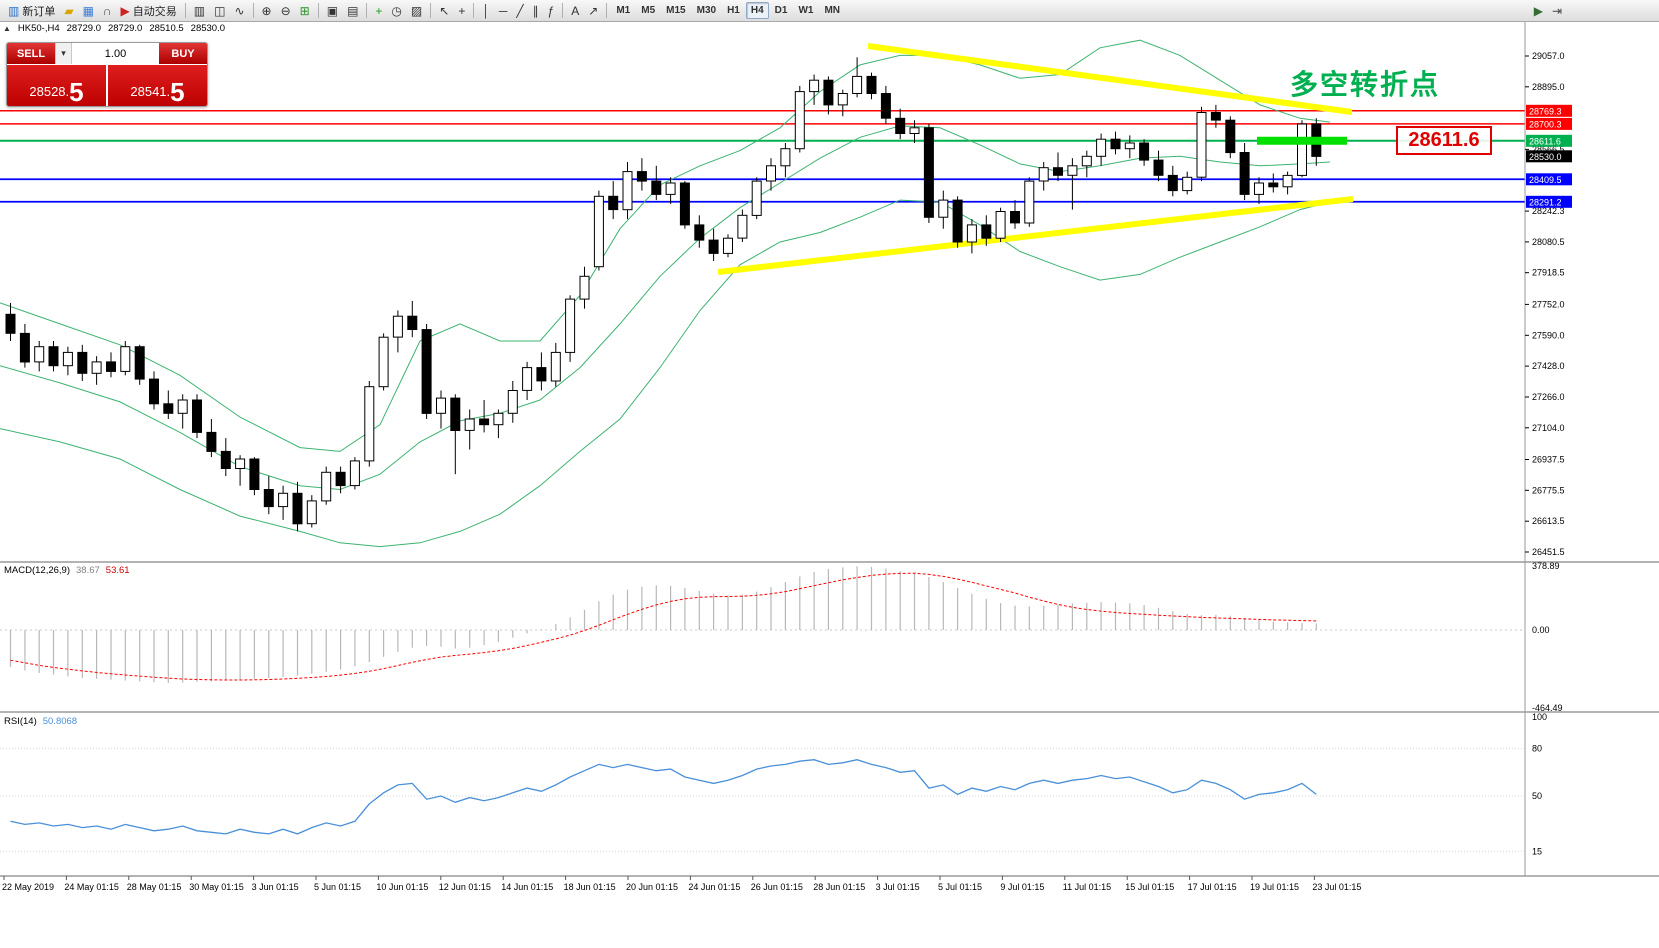 Image resolution: width=1659 pixels, height=948 pixels. Describe the element at coordinates (76, 91) in the screenshot. I see `sell-price-pip: 5` at that location.